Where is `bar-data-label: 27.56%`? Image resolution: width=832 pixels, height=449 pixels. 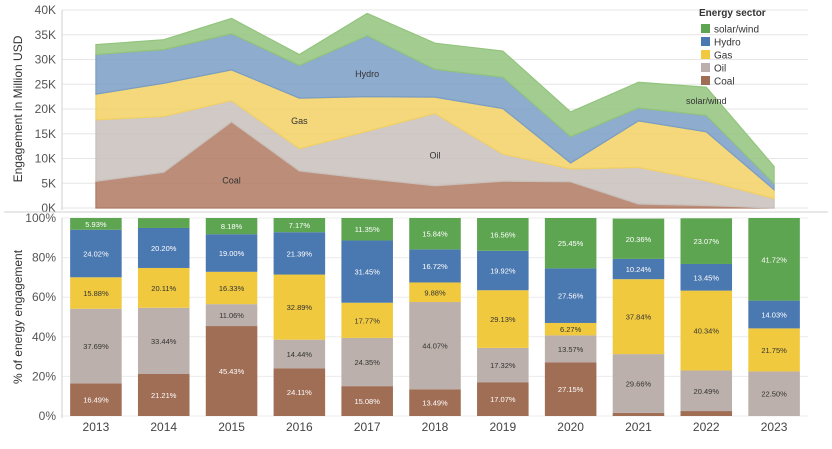 bar-data-label: 27.56% is located at coordinates (571, 296).